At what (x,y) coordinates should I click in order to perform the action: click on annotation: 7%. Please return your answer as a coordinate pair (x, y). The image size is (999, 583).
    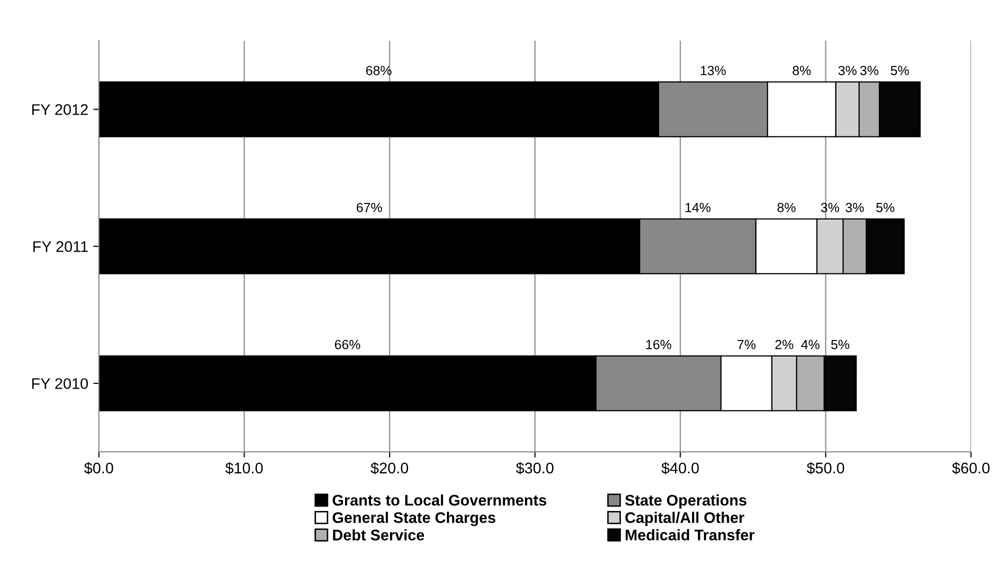
    Looking at the image, I should click on (747, 345).